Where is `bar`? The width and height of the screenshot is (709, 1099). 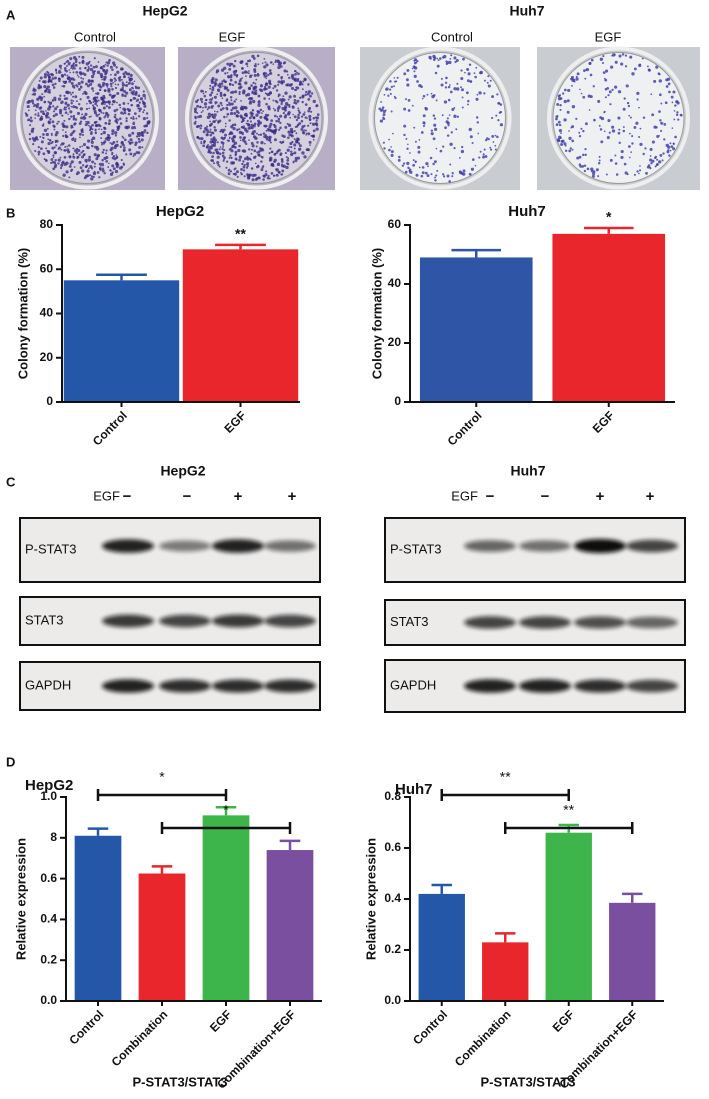
bar is located at coordinates (98, 918).